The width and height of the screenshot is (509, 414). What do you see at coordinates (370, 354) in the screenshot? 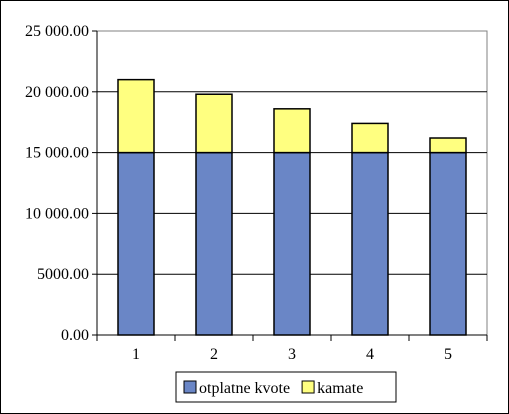
I see `x-tick-label: 4` at bounding box center [370, 354].